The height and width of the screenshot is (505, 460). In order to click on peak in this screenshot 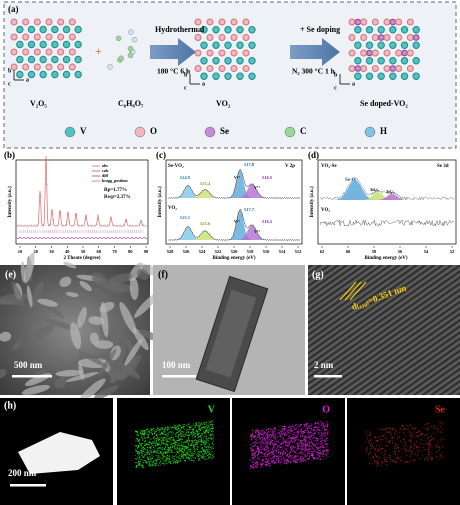, I will do `click(243, 225)`.